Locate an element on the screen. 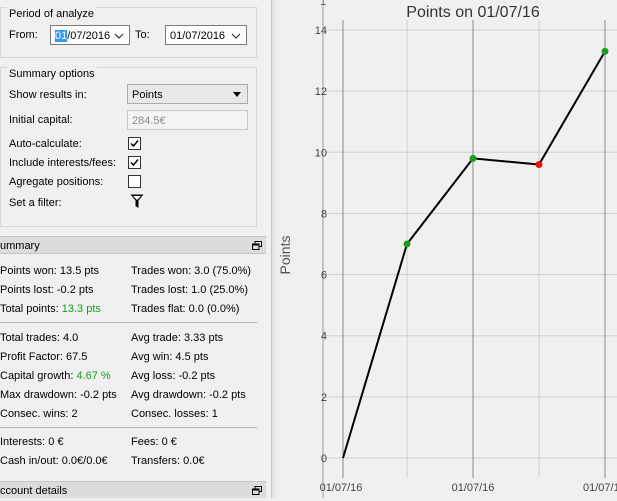 This screenshot has height=501, width=617. panel-splitter is located at coordinates (273, 249).